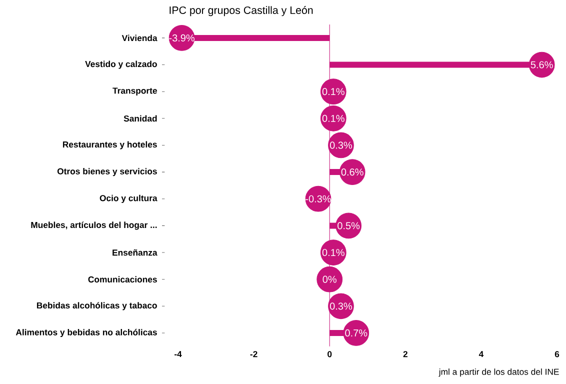 The width and height of the screenshot is (566, 384). What do you see at coordinates (541, 64) in the screenshot?
I see `data-label: 5.6%` at bounding box center [541, 64].